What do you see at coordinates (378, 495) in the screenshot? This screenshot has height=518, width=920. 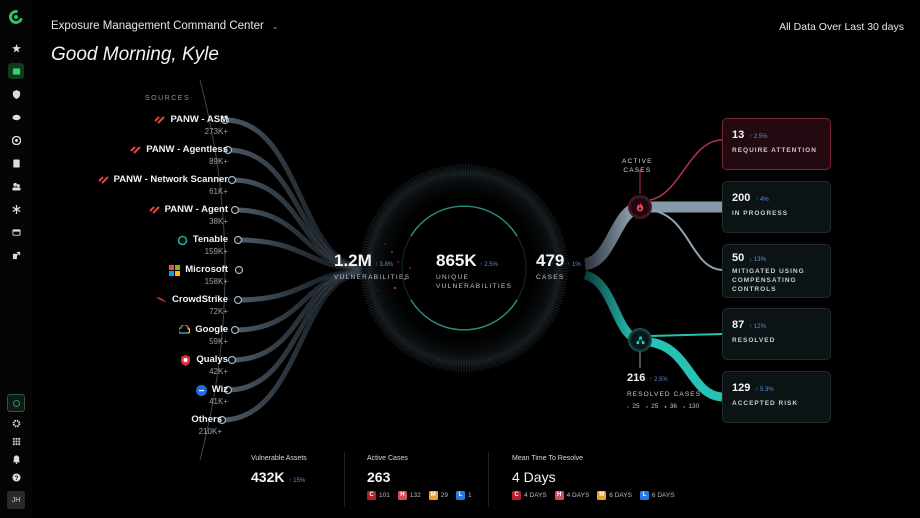 I see `chip-critical: C 101` at bounding box center [378, 495].